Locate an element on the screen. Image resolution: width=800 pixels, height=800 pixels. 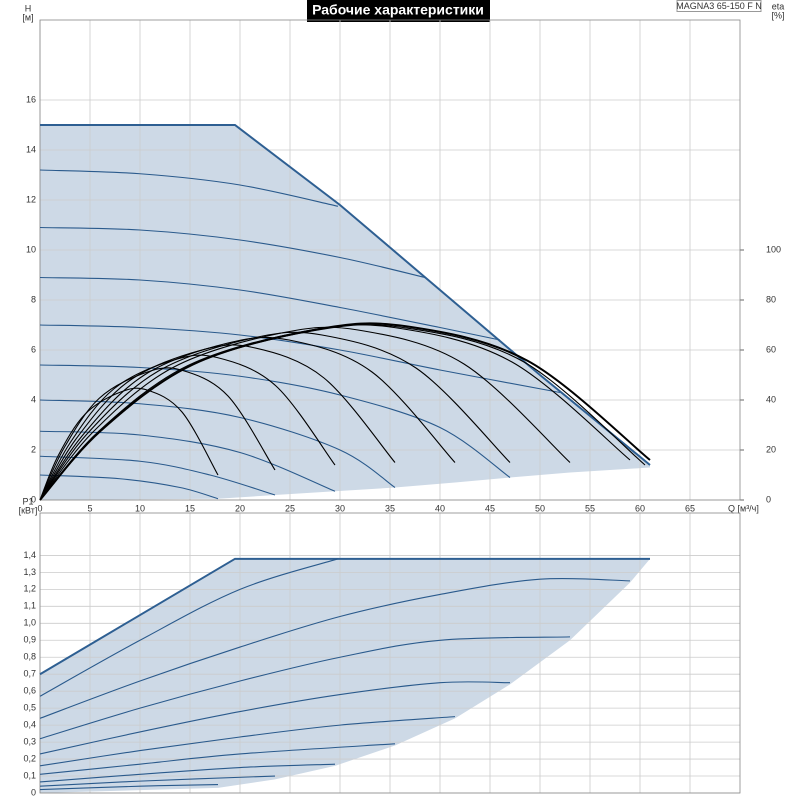
x-tick-label: 50 is located at coordinates (540, 508).